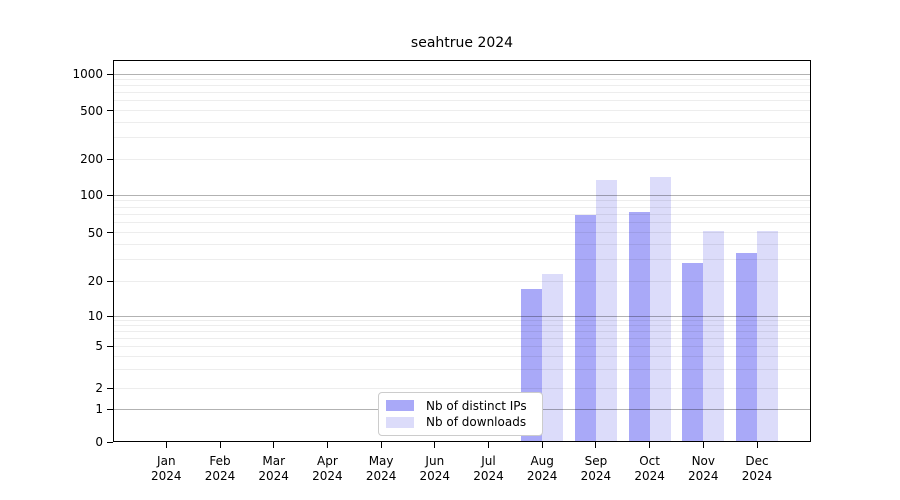 The image size is (900, 500). I want to click on legend-item-distinct-ips: Nb of distinct IPs, so click(460, 406).